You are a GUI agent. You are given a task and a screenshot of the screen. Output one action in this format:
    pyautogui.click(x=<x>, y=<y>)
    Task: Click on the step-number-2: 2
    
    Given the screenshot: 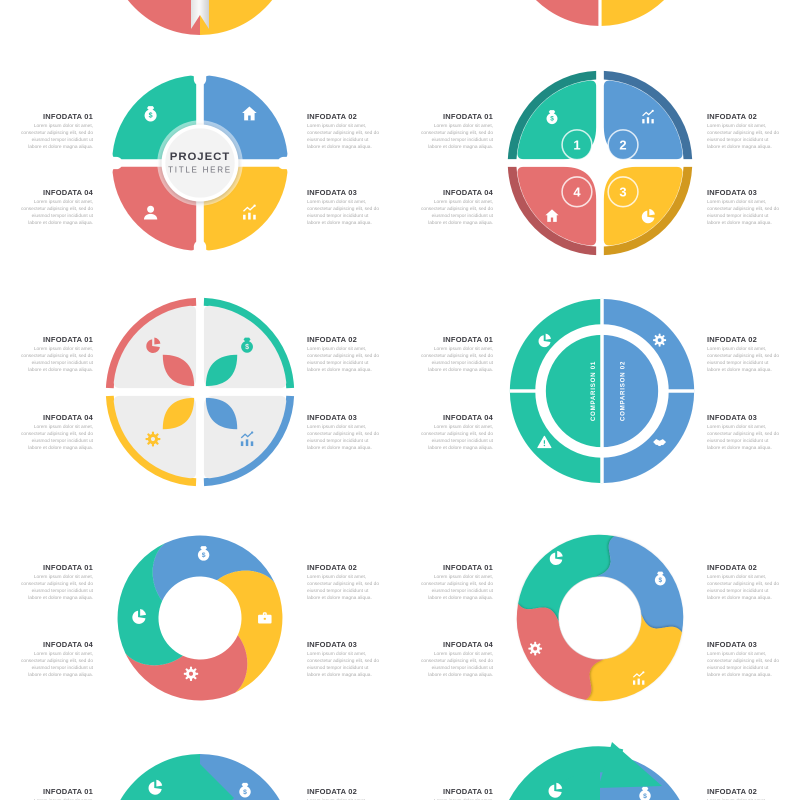 What is the action you would take?
    pyautogui.click(x=622, y=144)
    